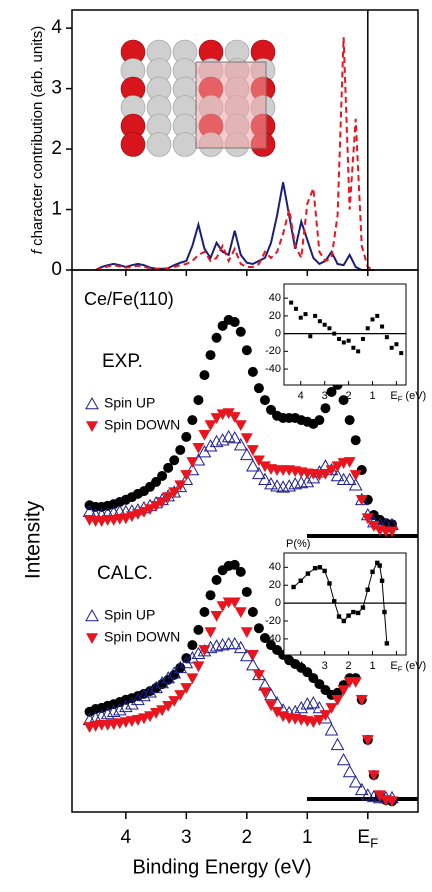 This screenshot has height=892, width=432. I want to click on inset-x-tick-label: 3, so click(325, 396).